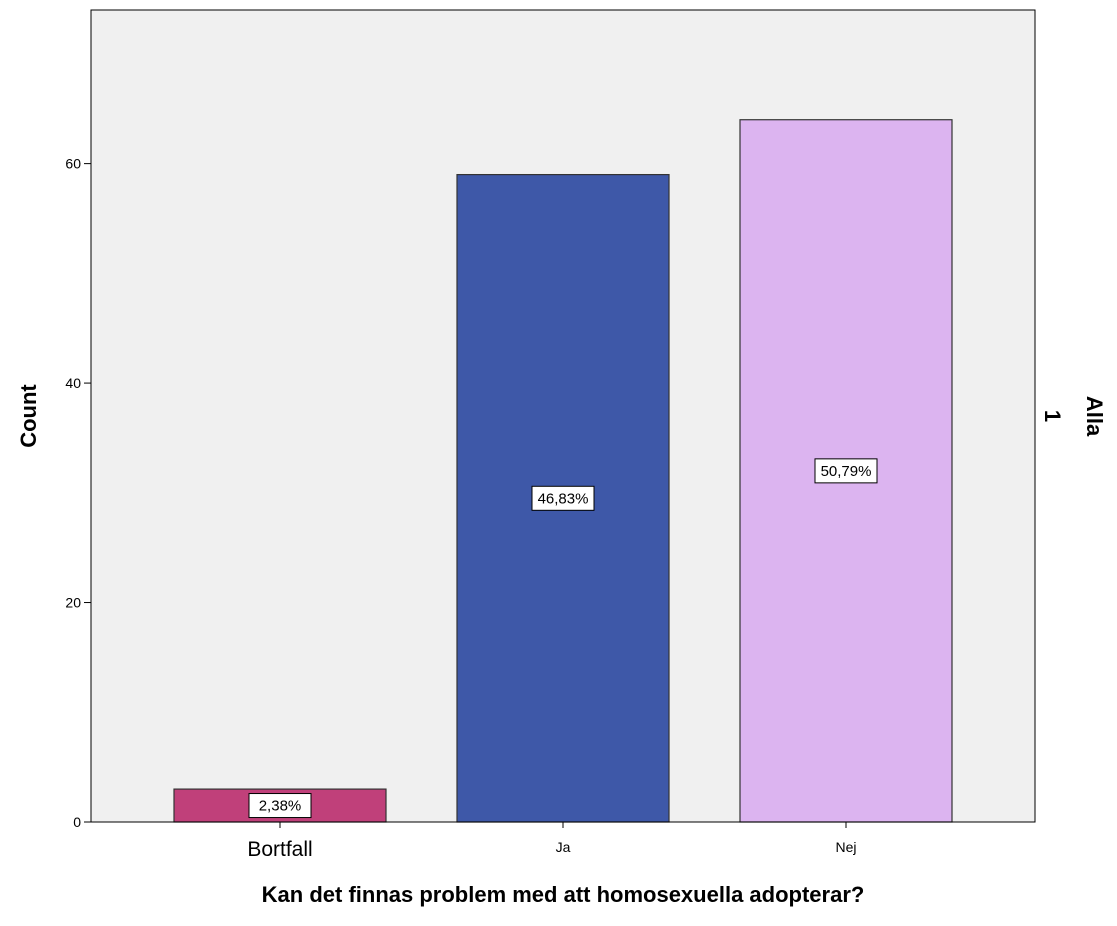 The height and width of the screenshot is (926, 1117). I want to click on data-label-nej: 50,79%, so click(846, 471).